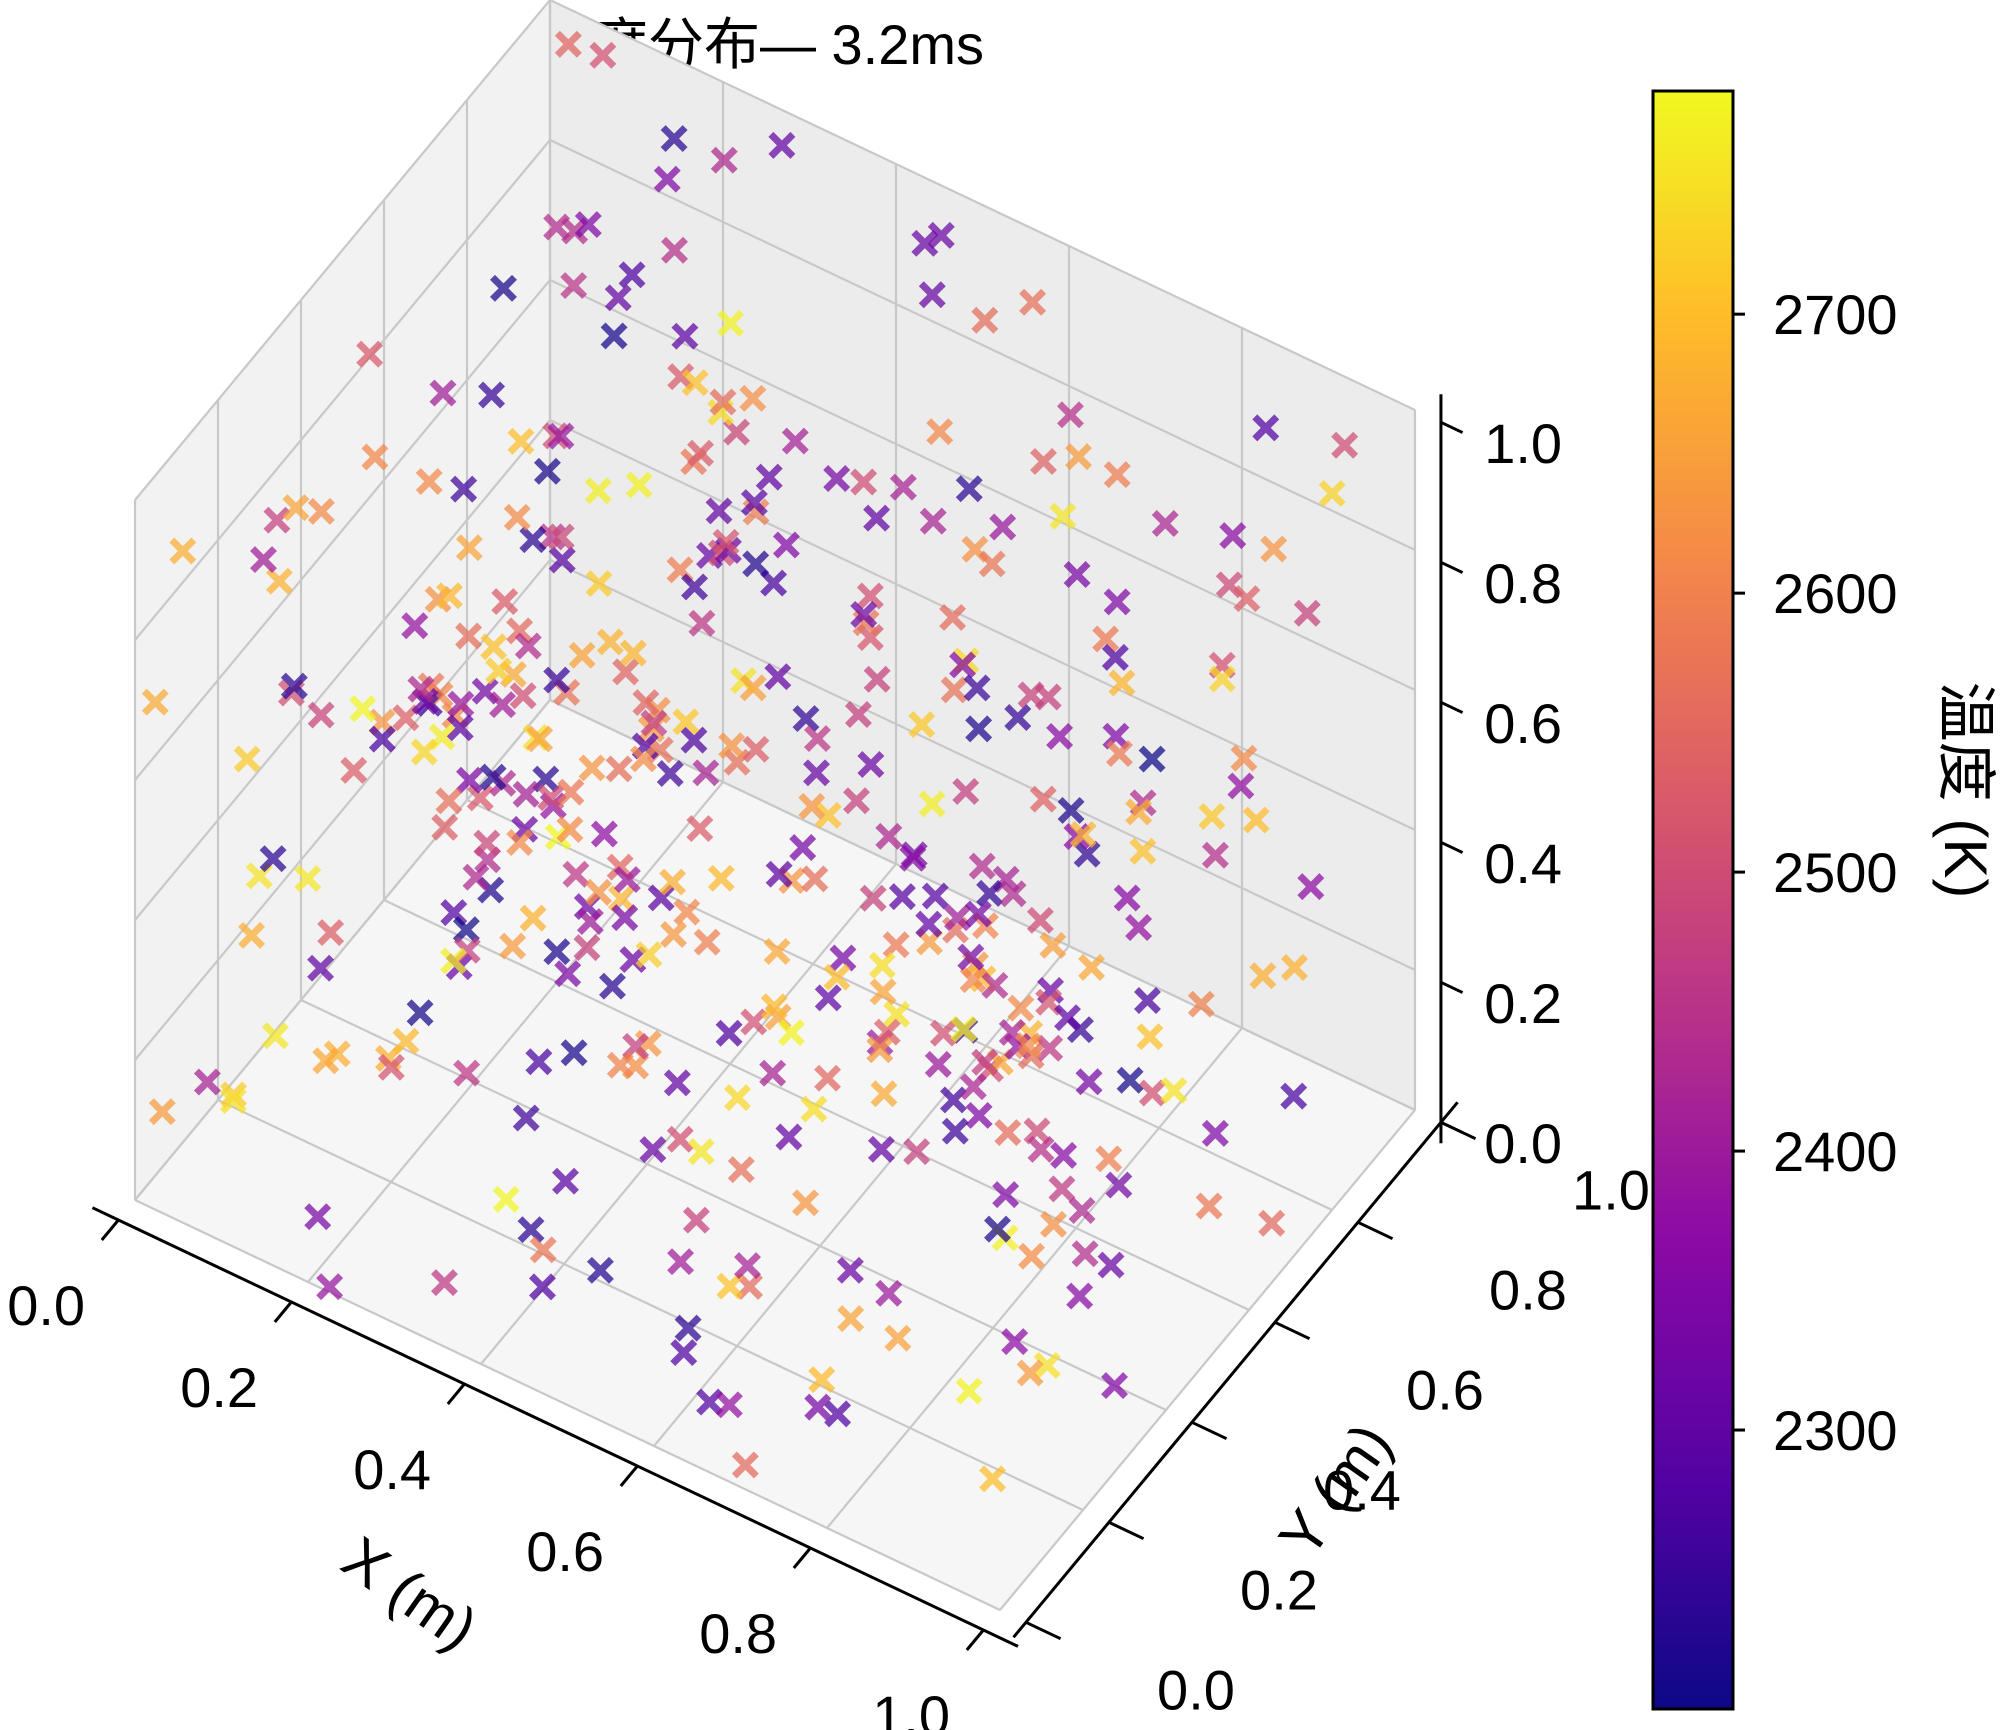 The height and width of the screenshot is (1730, 2000). I want to click on colorbar-label: 温度 (K), so click(1965, 790).